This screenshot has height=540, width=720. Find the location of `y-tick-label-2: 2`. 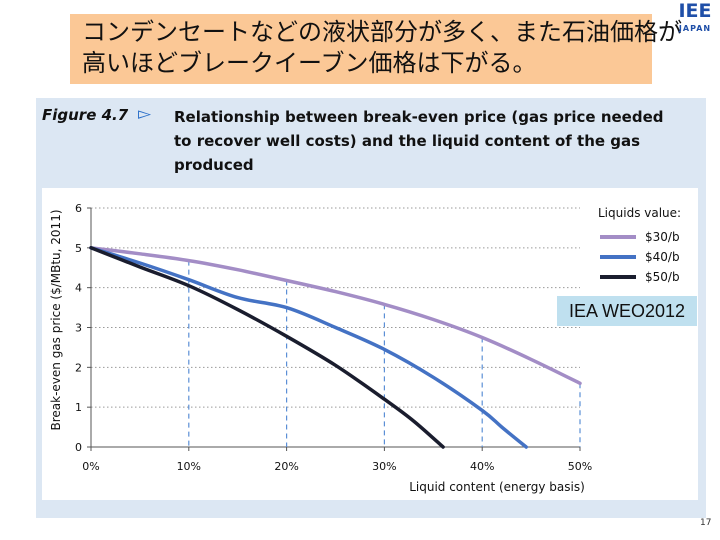

y-tick-label-2: 2 is located at coordinates (78, 367).